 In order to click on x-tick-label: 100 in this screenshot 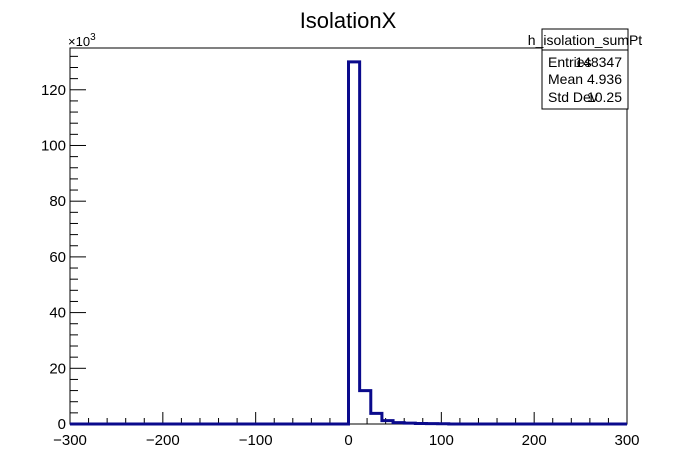, I will do `click(441, 440)`.